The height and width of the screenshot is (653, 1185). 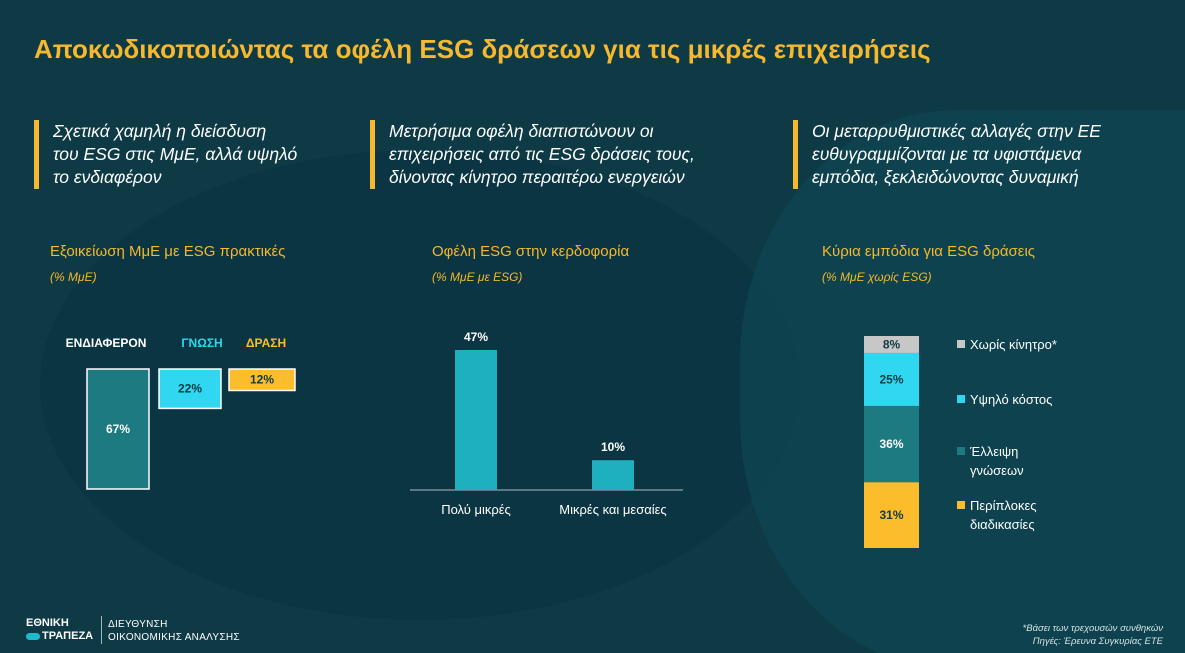 What do you see at coordinates (1092, 628) in the screenshot?
I see `footnote-note: *Βάσει των τρεχουσών συνθηκών` at bounding box center [1092, 628].